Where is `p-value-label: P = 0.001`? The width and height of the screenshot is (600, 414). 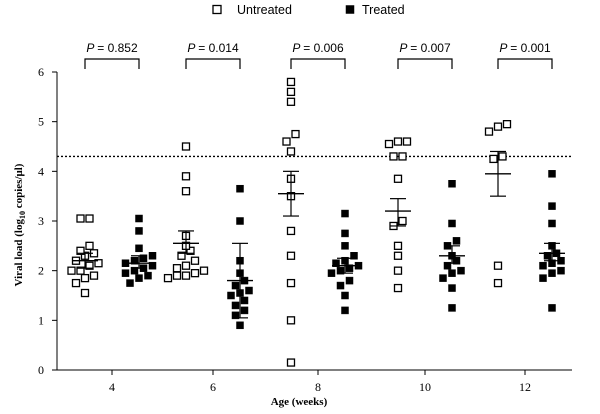 p-value-label: P = 0.001 is located at coordinates (525, 48).